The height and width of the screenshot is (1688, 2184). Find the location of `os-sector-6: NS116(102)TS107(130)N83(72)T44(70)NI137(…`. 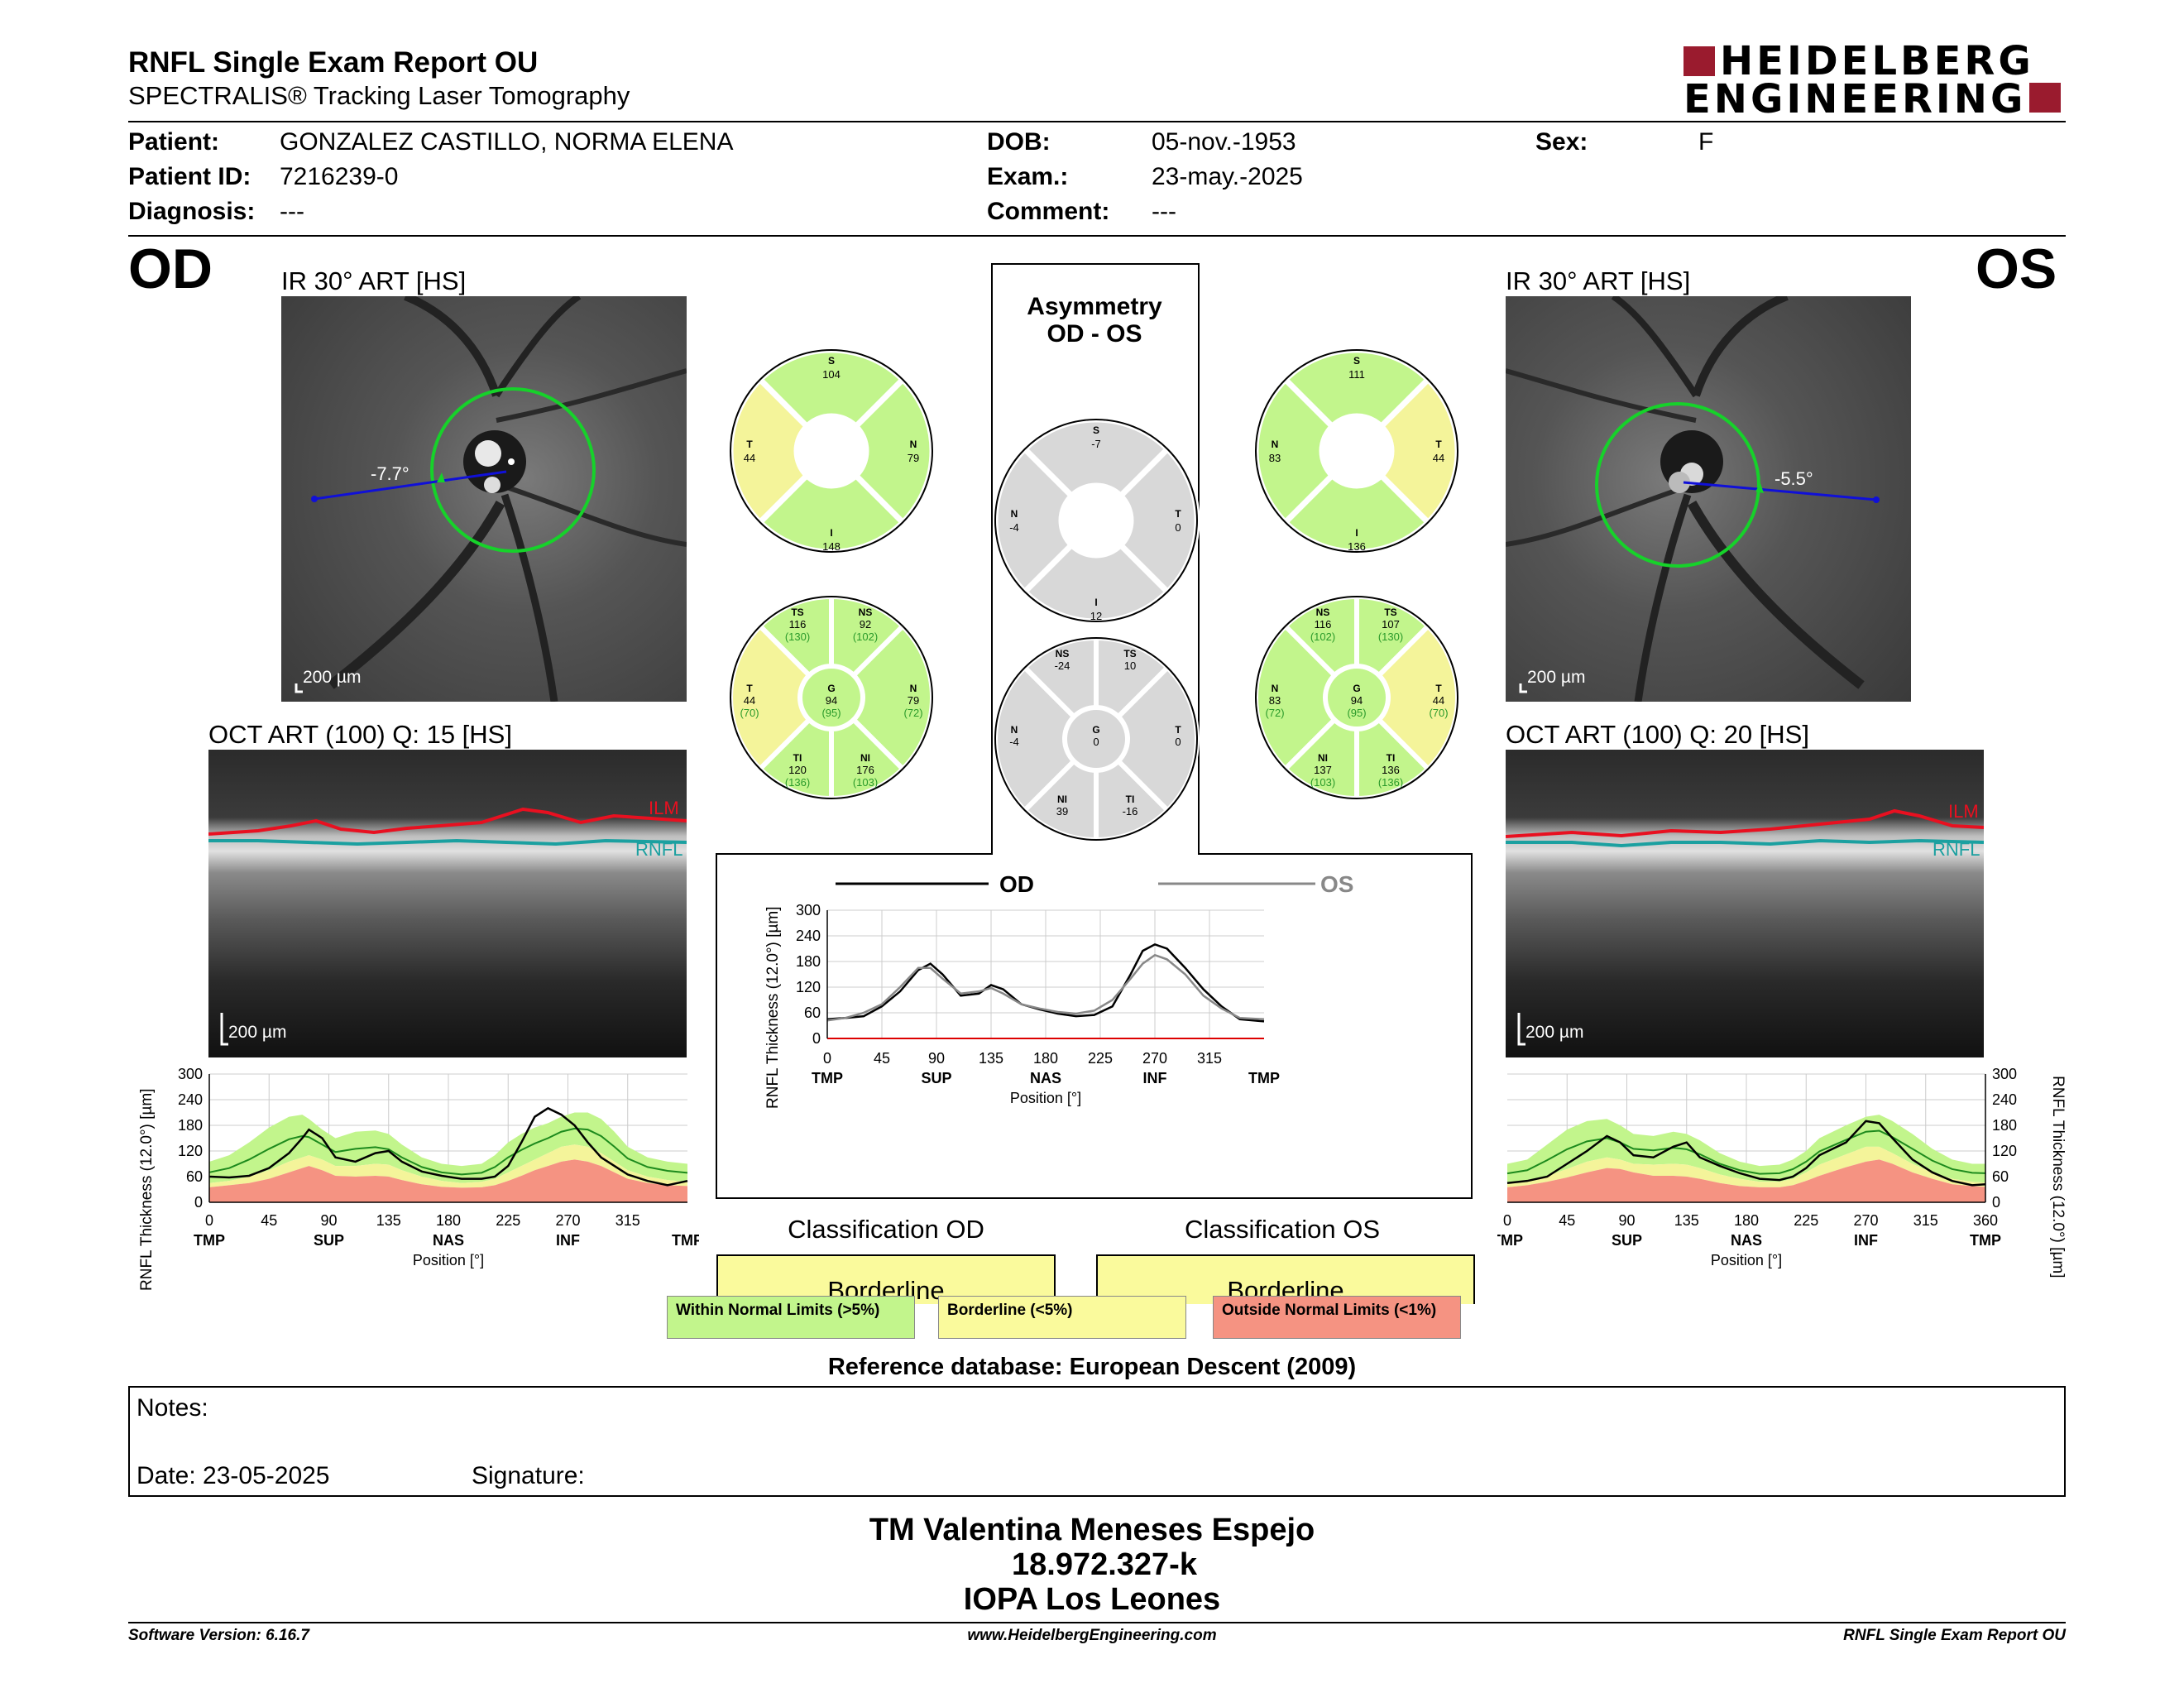

os-sector-6: NS116(102)TS107(130)N83(72)T44(70)NI137(… is located at coordinates (1356, 697).